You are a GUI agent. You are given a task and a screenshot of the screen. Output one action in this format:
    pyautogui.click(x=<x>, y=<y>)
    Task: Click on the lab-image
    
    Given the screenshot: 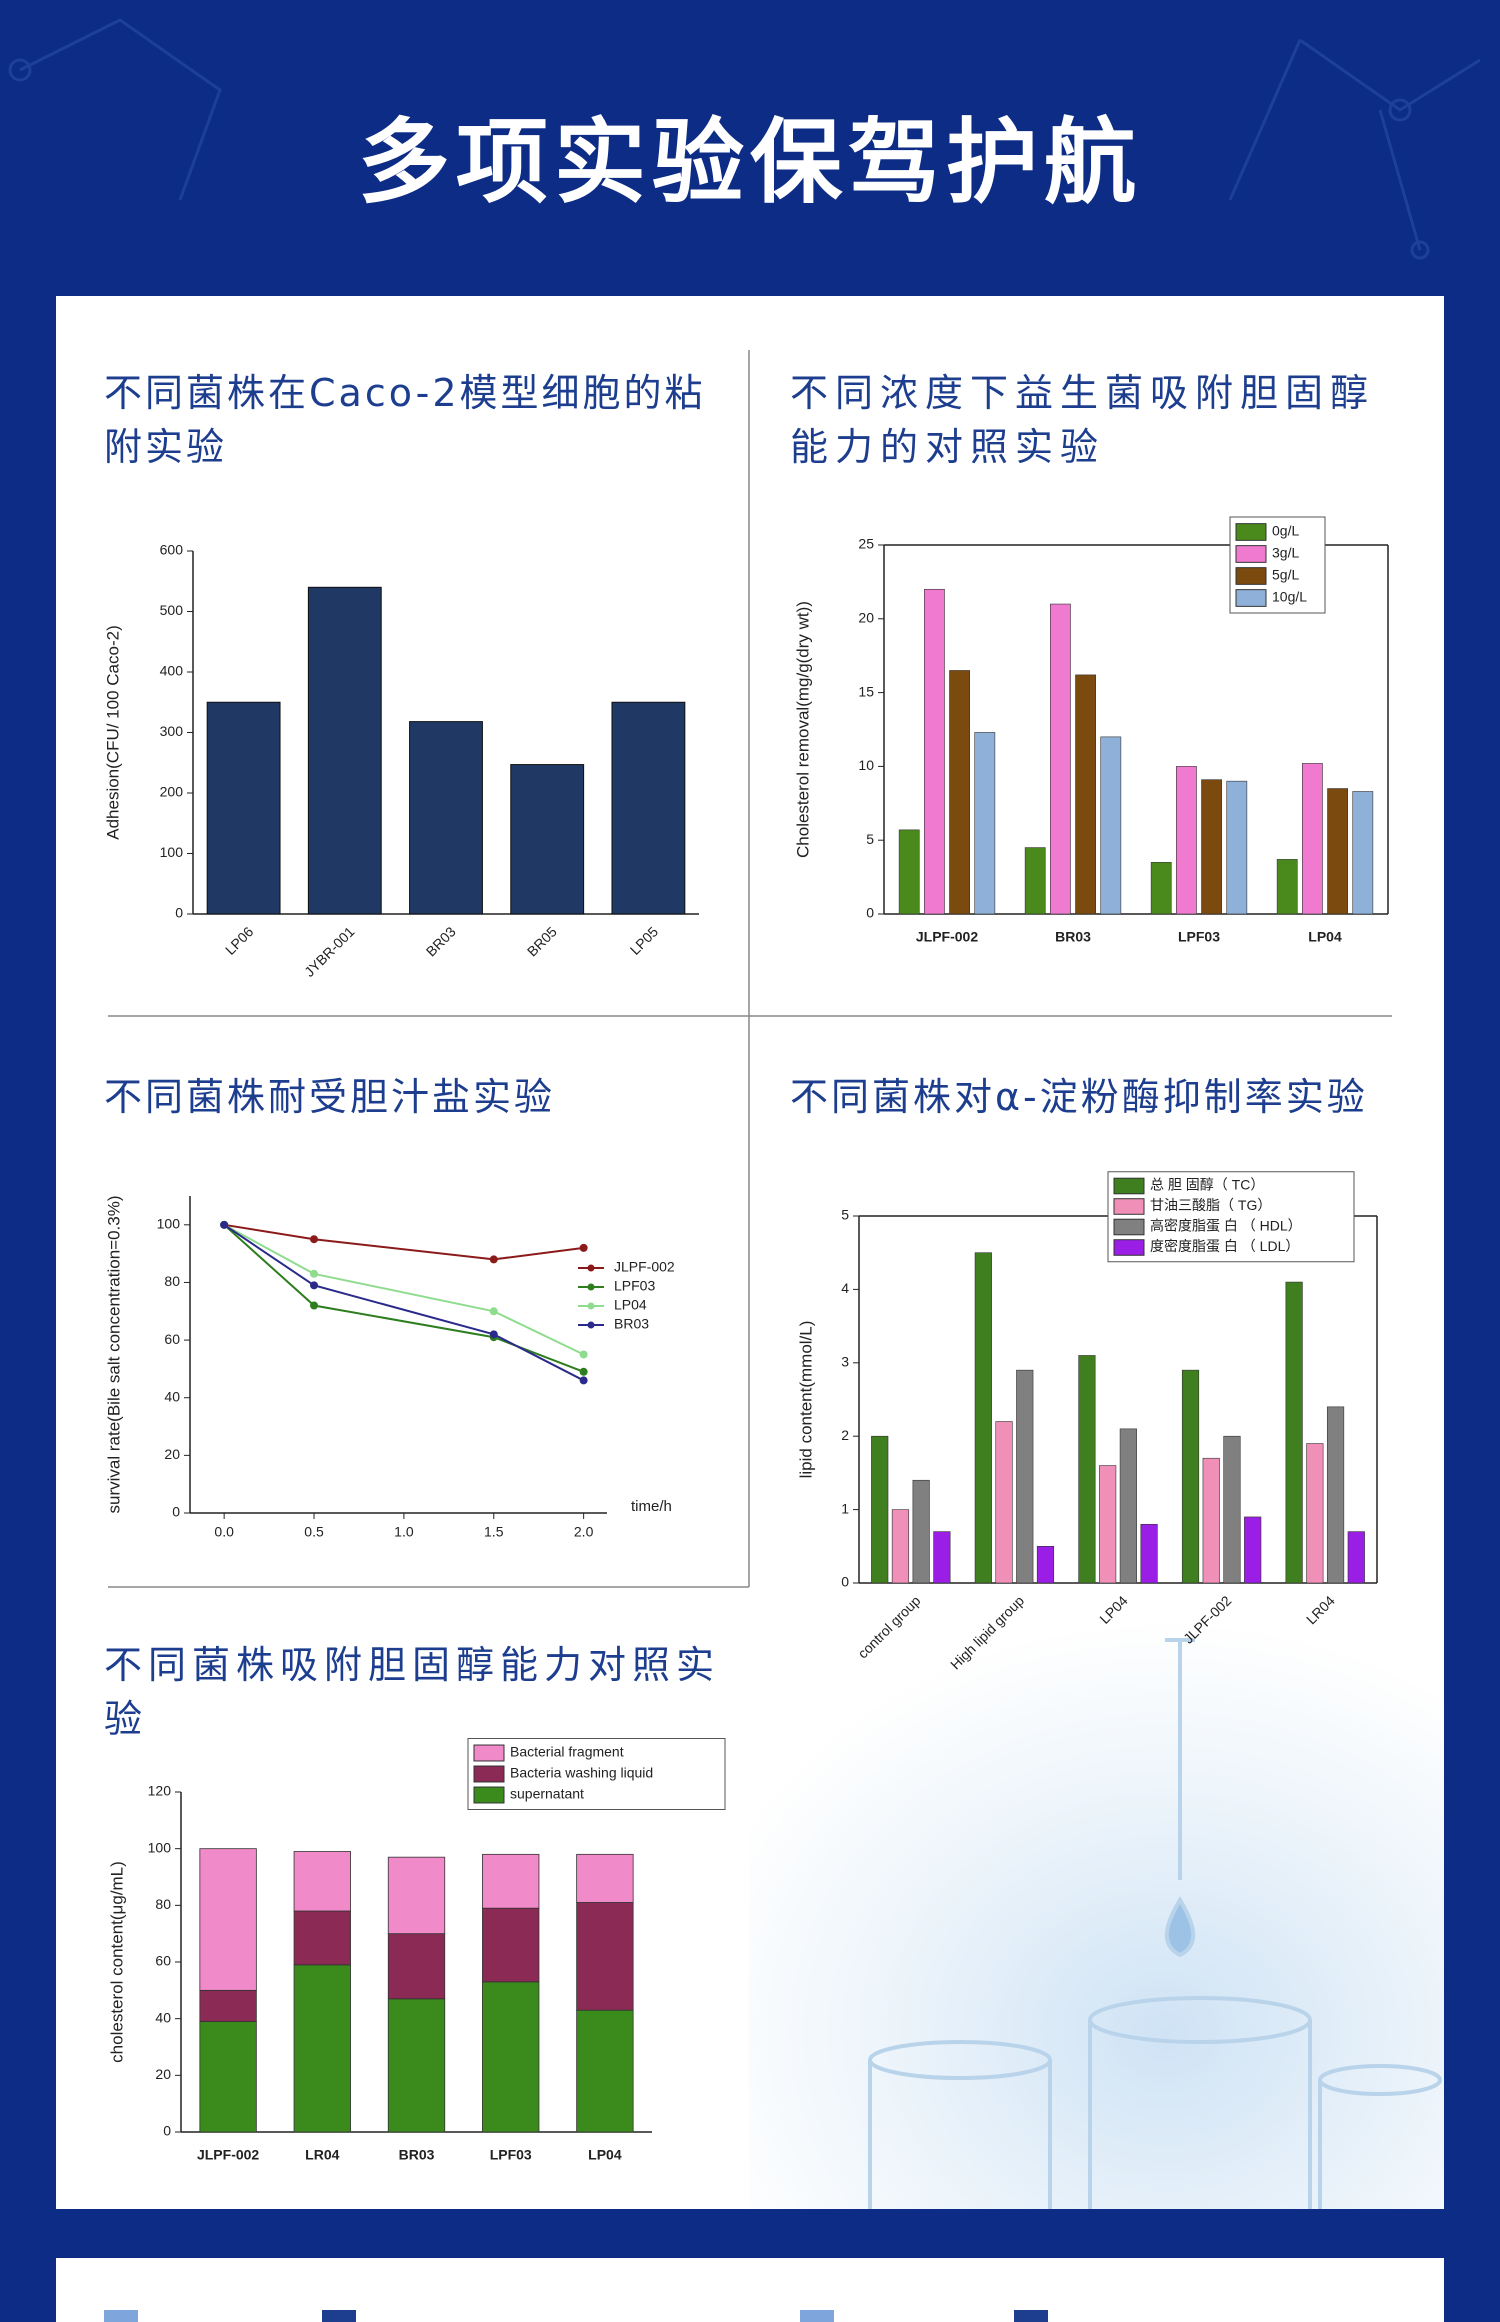 What is the action you would take?
    pyautogui.click(x=1096, y=1914)
    